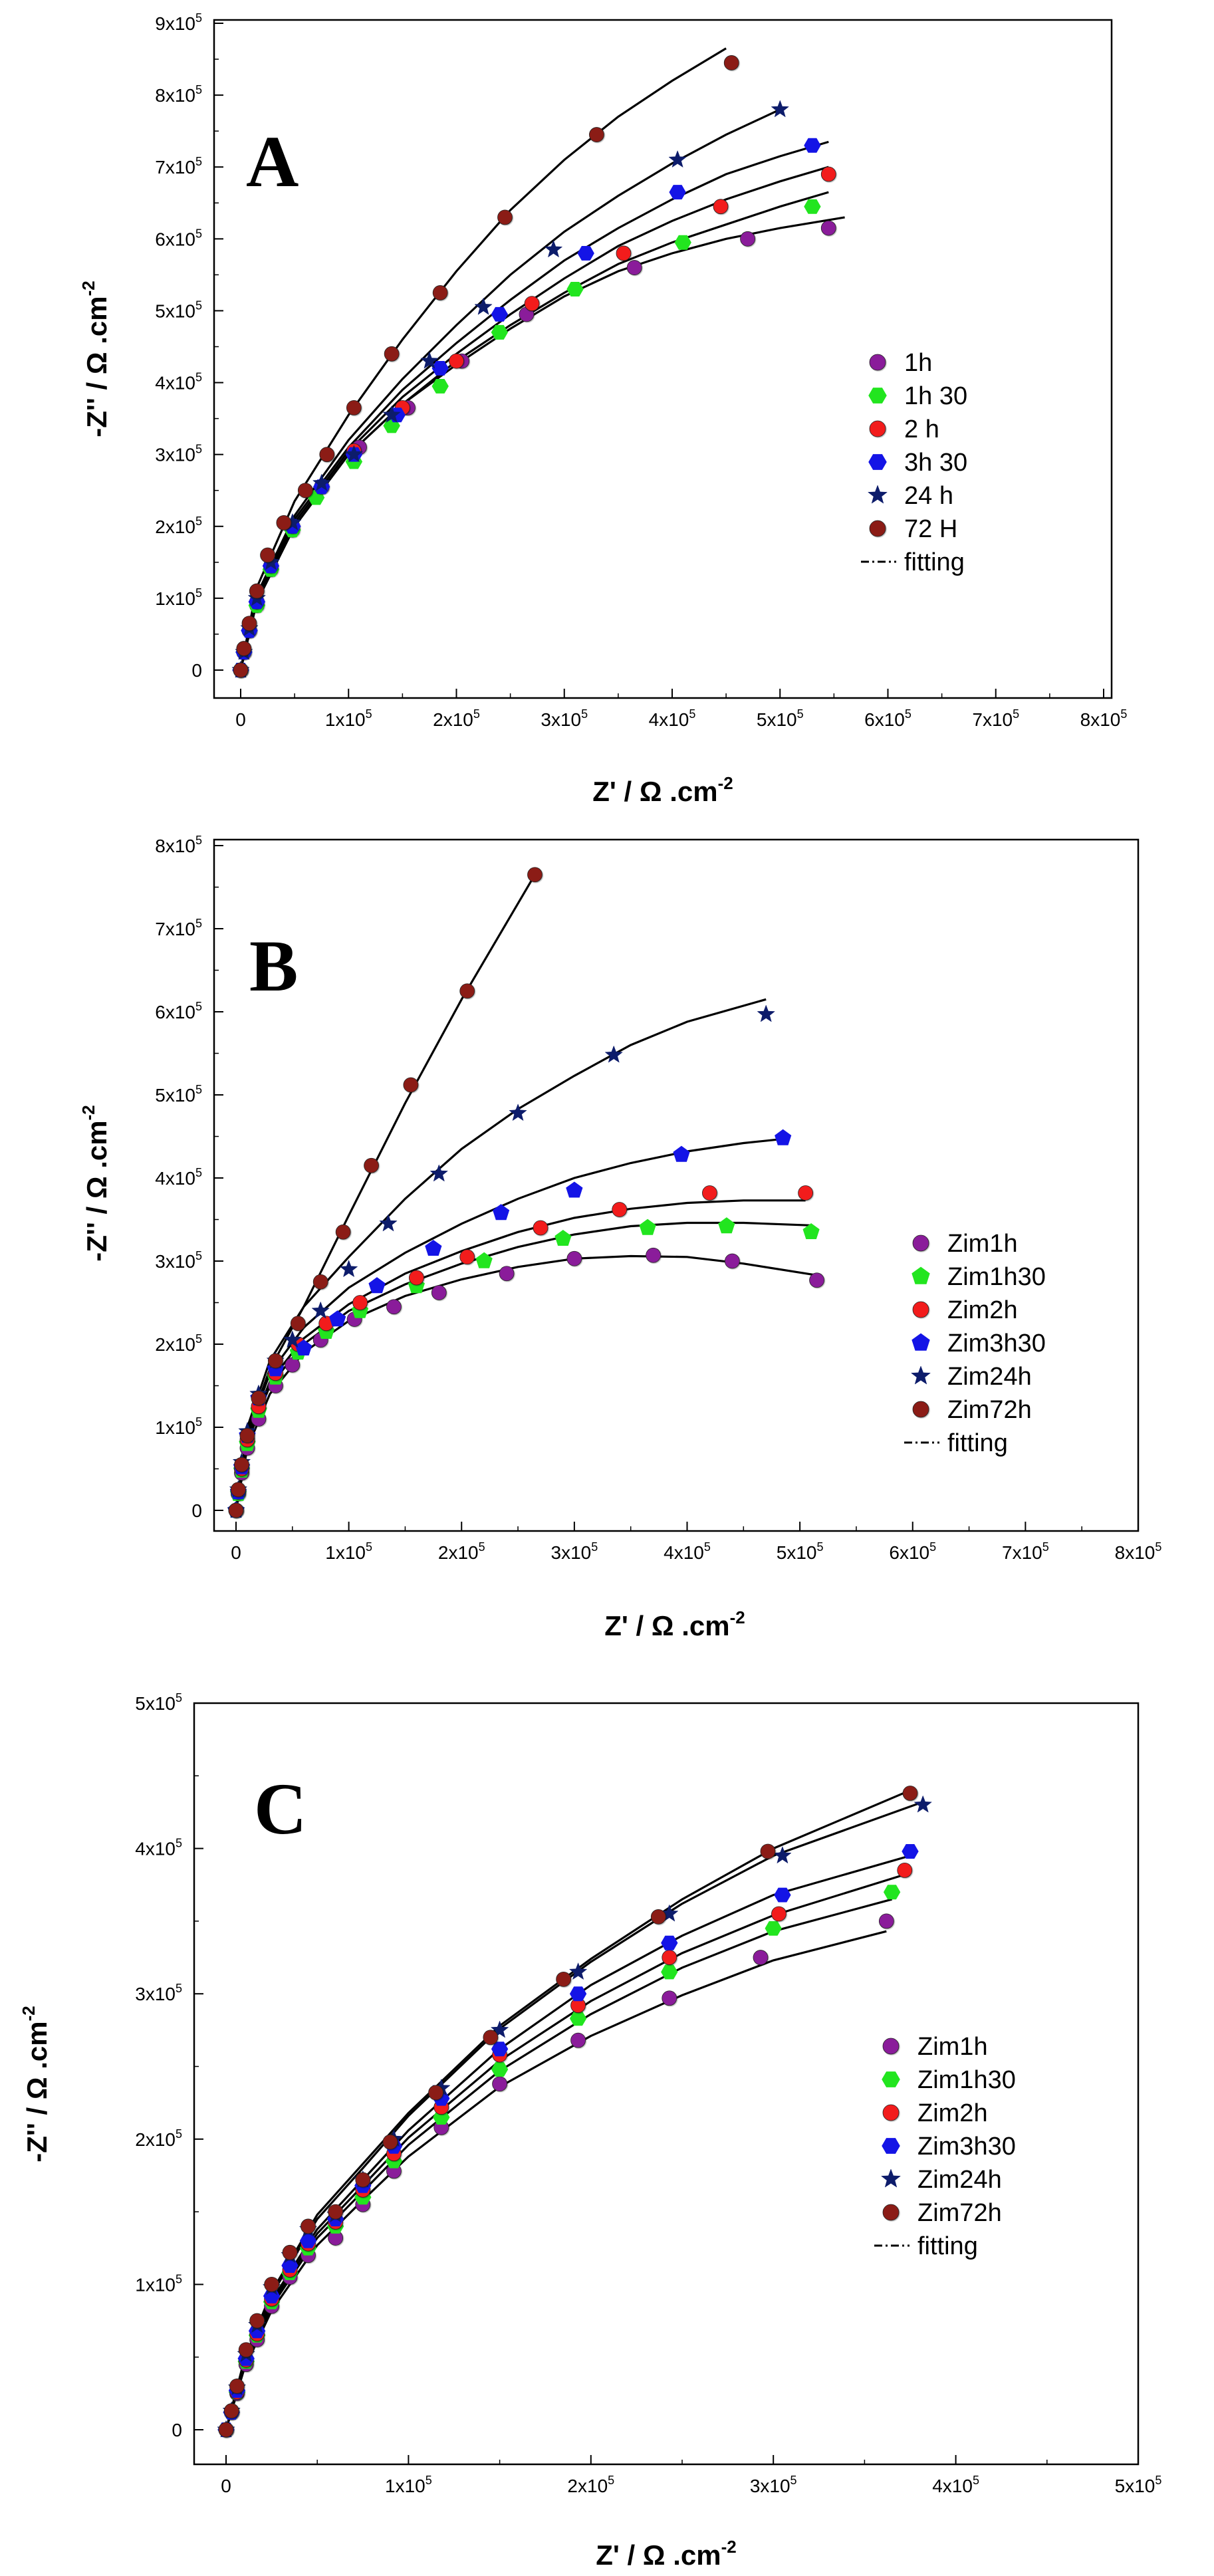 This screenshot has width=1214, height=2576. I want to click on legend-entry-label: Zim1h30, so click(996, 1277).